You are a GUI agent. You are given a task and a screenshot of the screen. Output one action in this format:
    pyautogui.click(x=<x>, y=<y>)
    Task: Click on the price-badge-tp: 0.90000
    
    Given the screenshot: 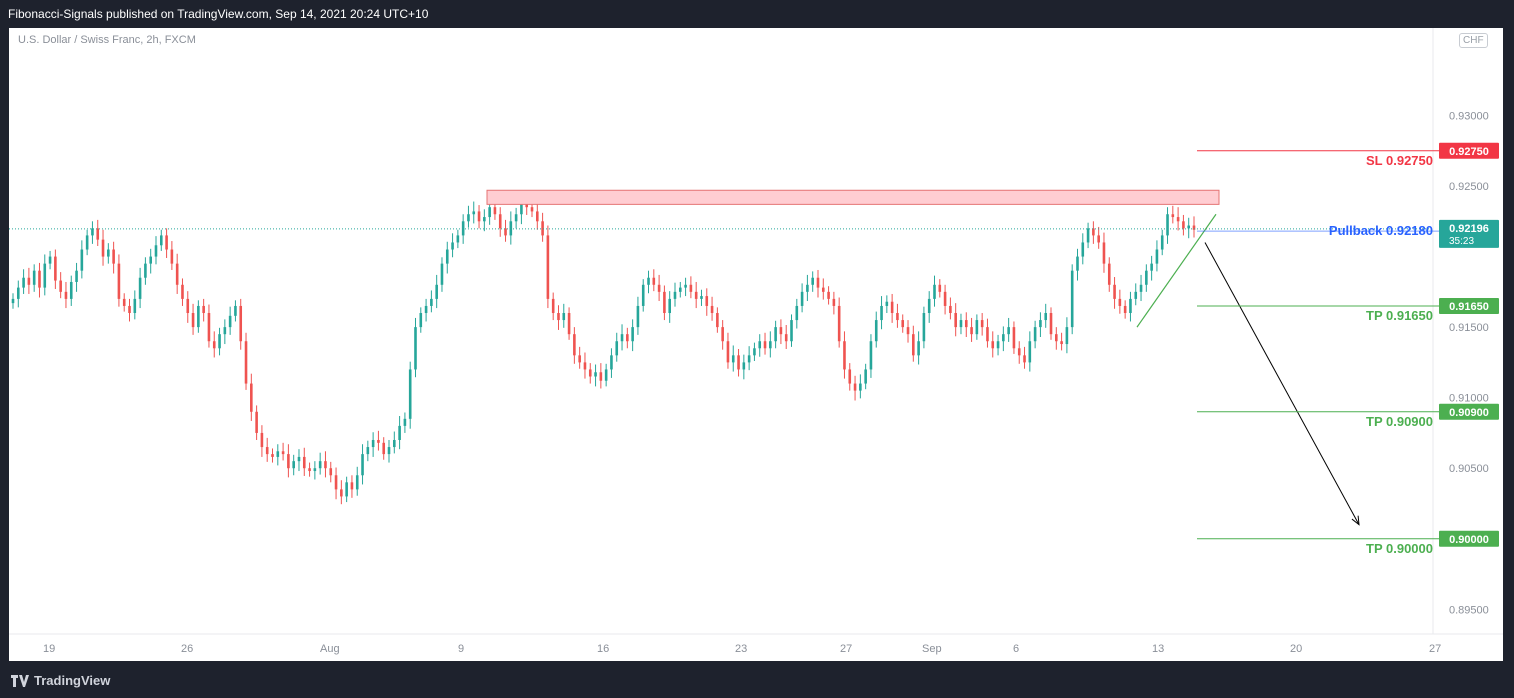 What is the action you would take?
    pyautogui.click(x=1469, y=538)
    